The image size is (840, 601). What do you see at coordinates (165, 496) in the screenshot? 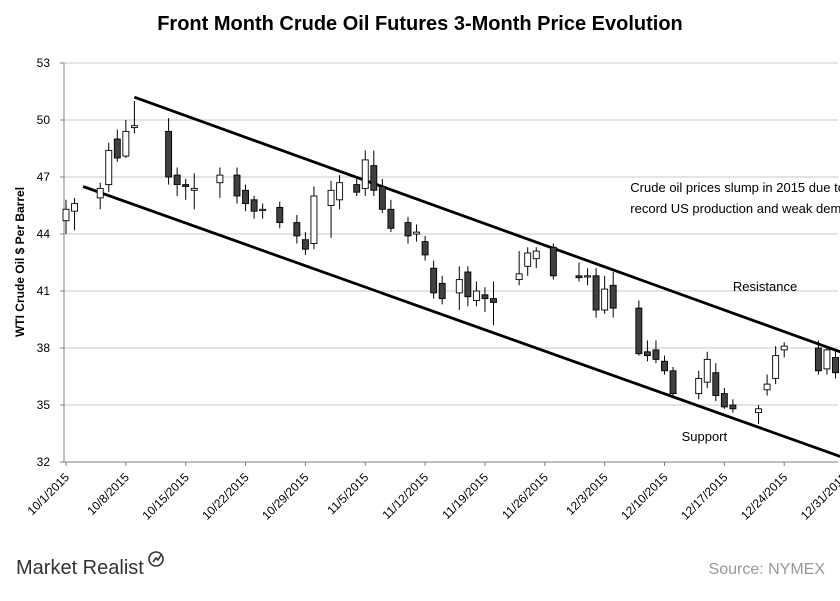
I see `x-tick-label: 10/15/2015` at bounding box center [165, 496].